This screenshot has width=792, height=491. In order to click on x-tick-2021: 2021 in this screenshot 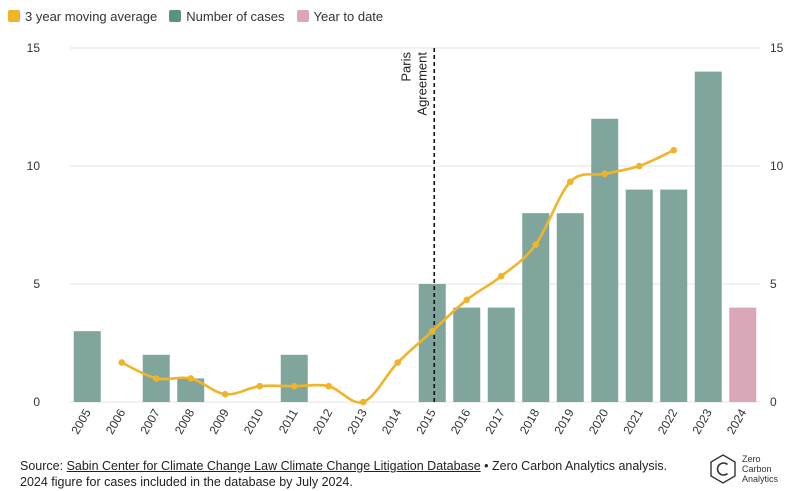, I will do `click(633, 421)`.